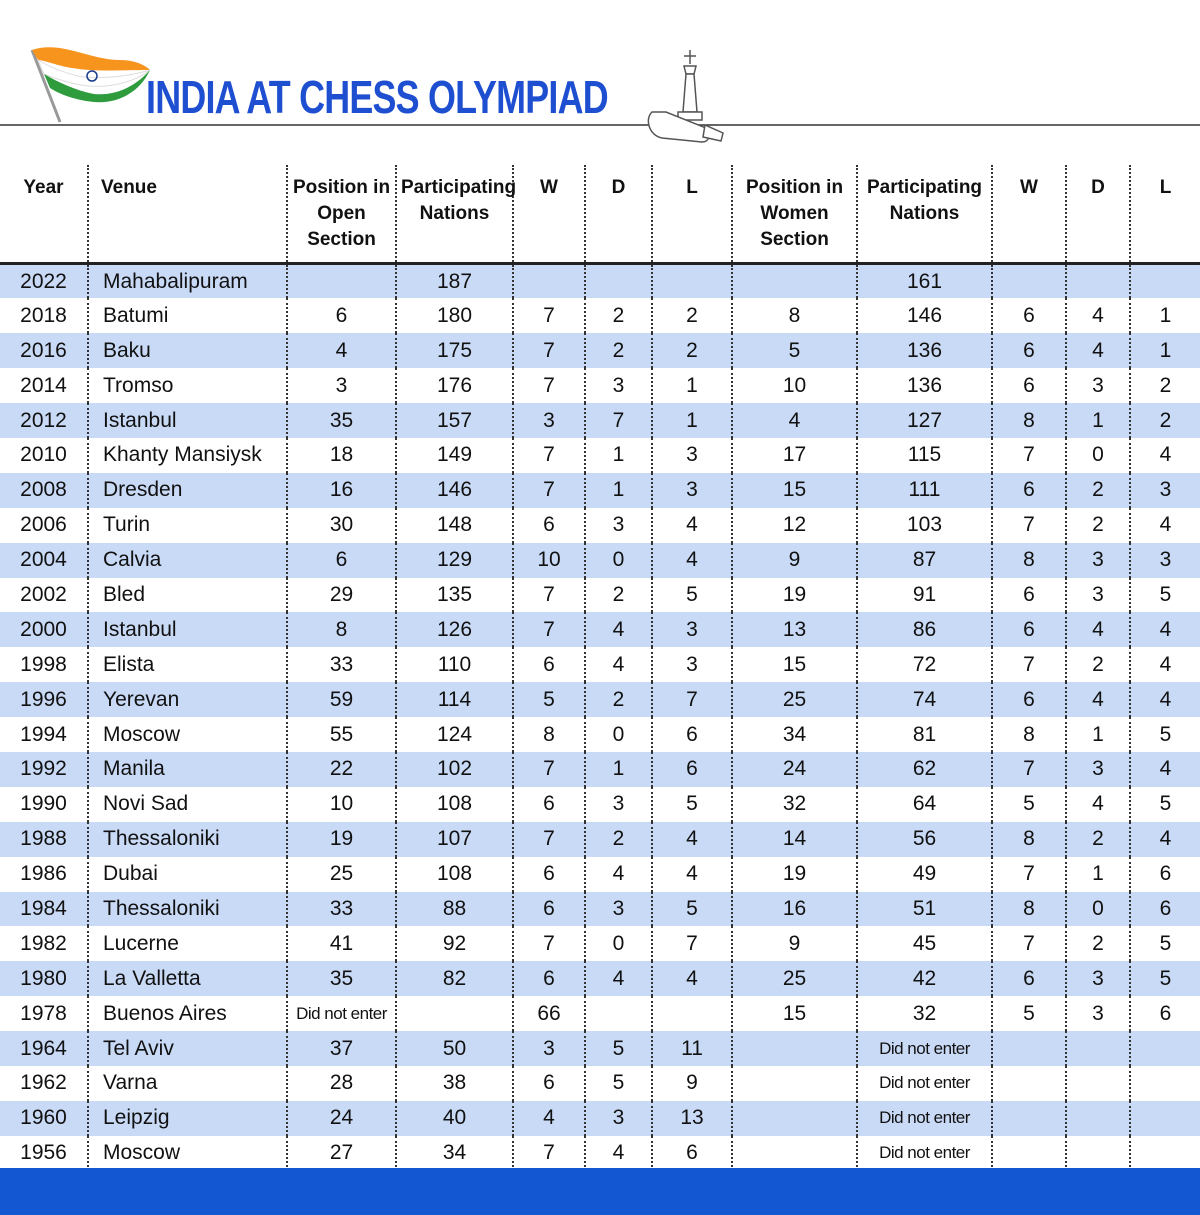 Image resolution: width=1200 pixels, height=1215 pixels. I want to click on table-cell: 82, so click(455, 979).